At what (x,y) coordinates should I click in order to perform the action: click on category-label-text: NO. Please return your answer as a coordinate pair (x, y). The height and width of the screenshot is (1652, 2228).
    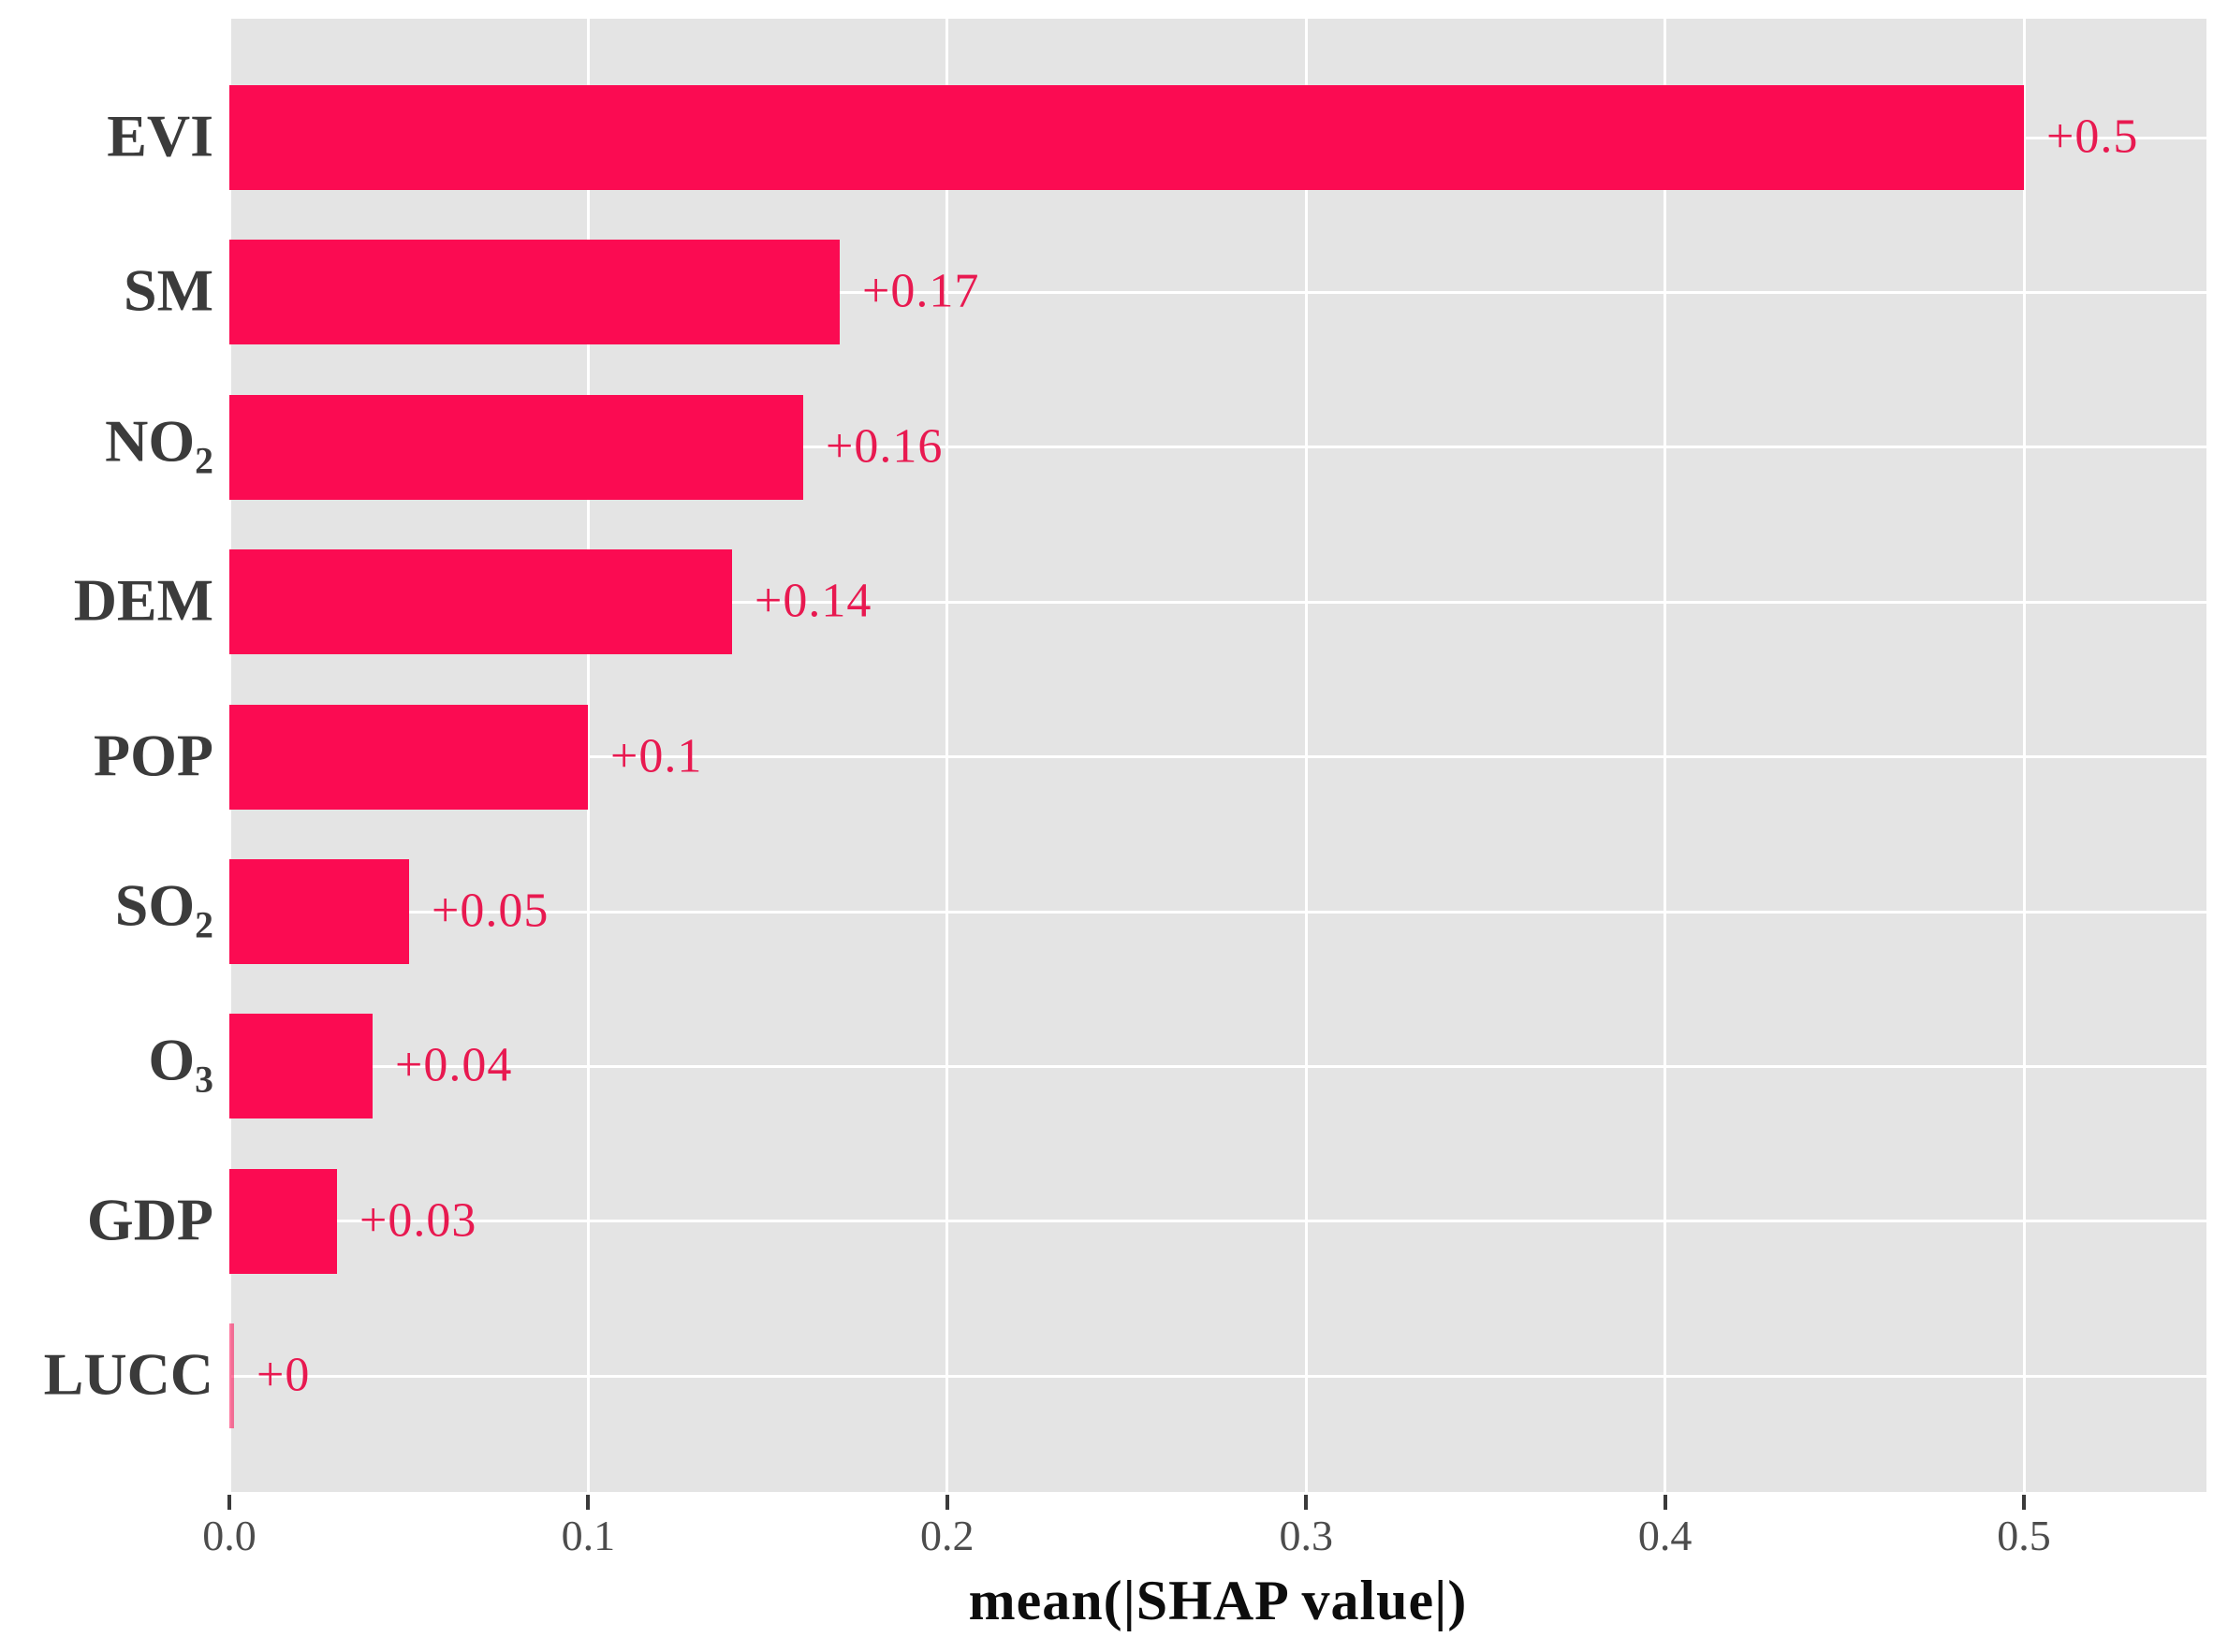
    Looking at the image, I should click on (151, 441).